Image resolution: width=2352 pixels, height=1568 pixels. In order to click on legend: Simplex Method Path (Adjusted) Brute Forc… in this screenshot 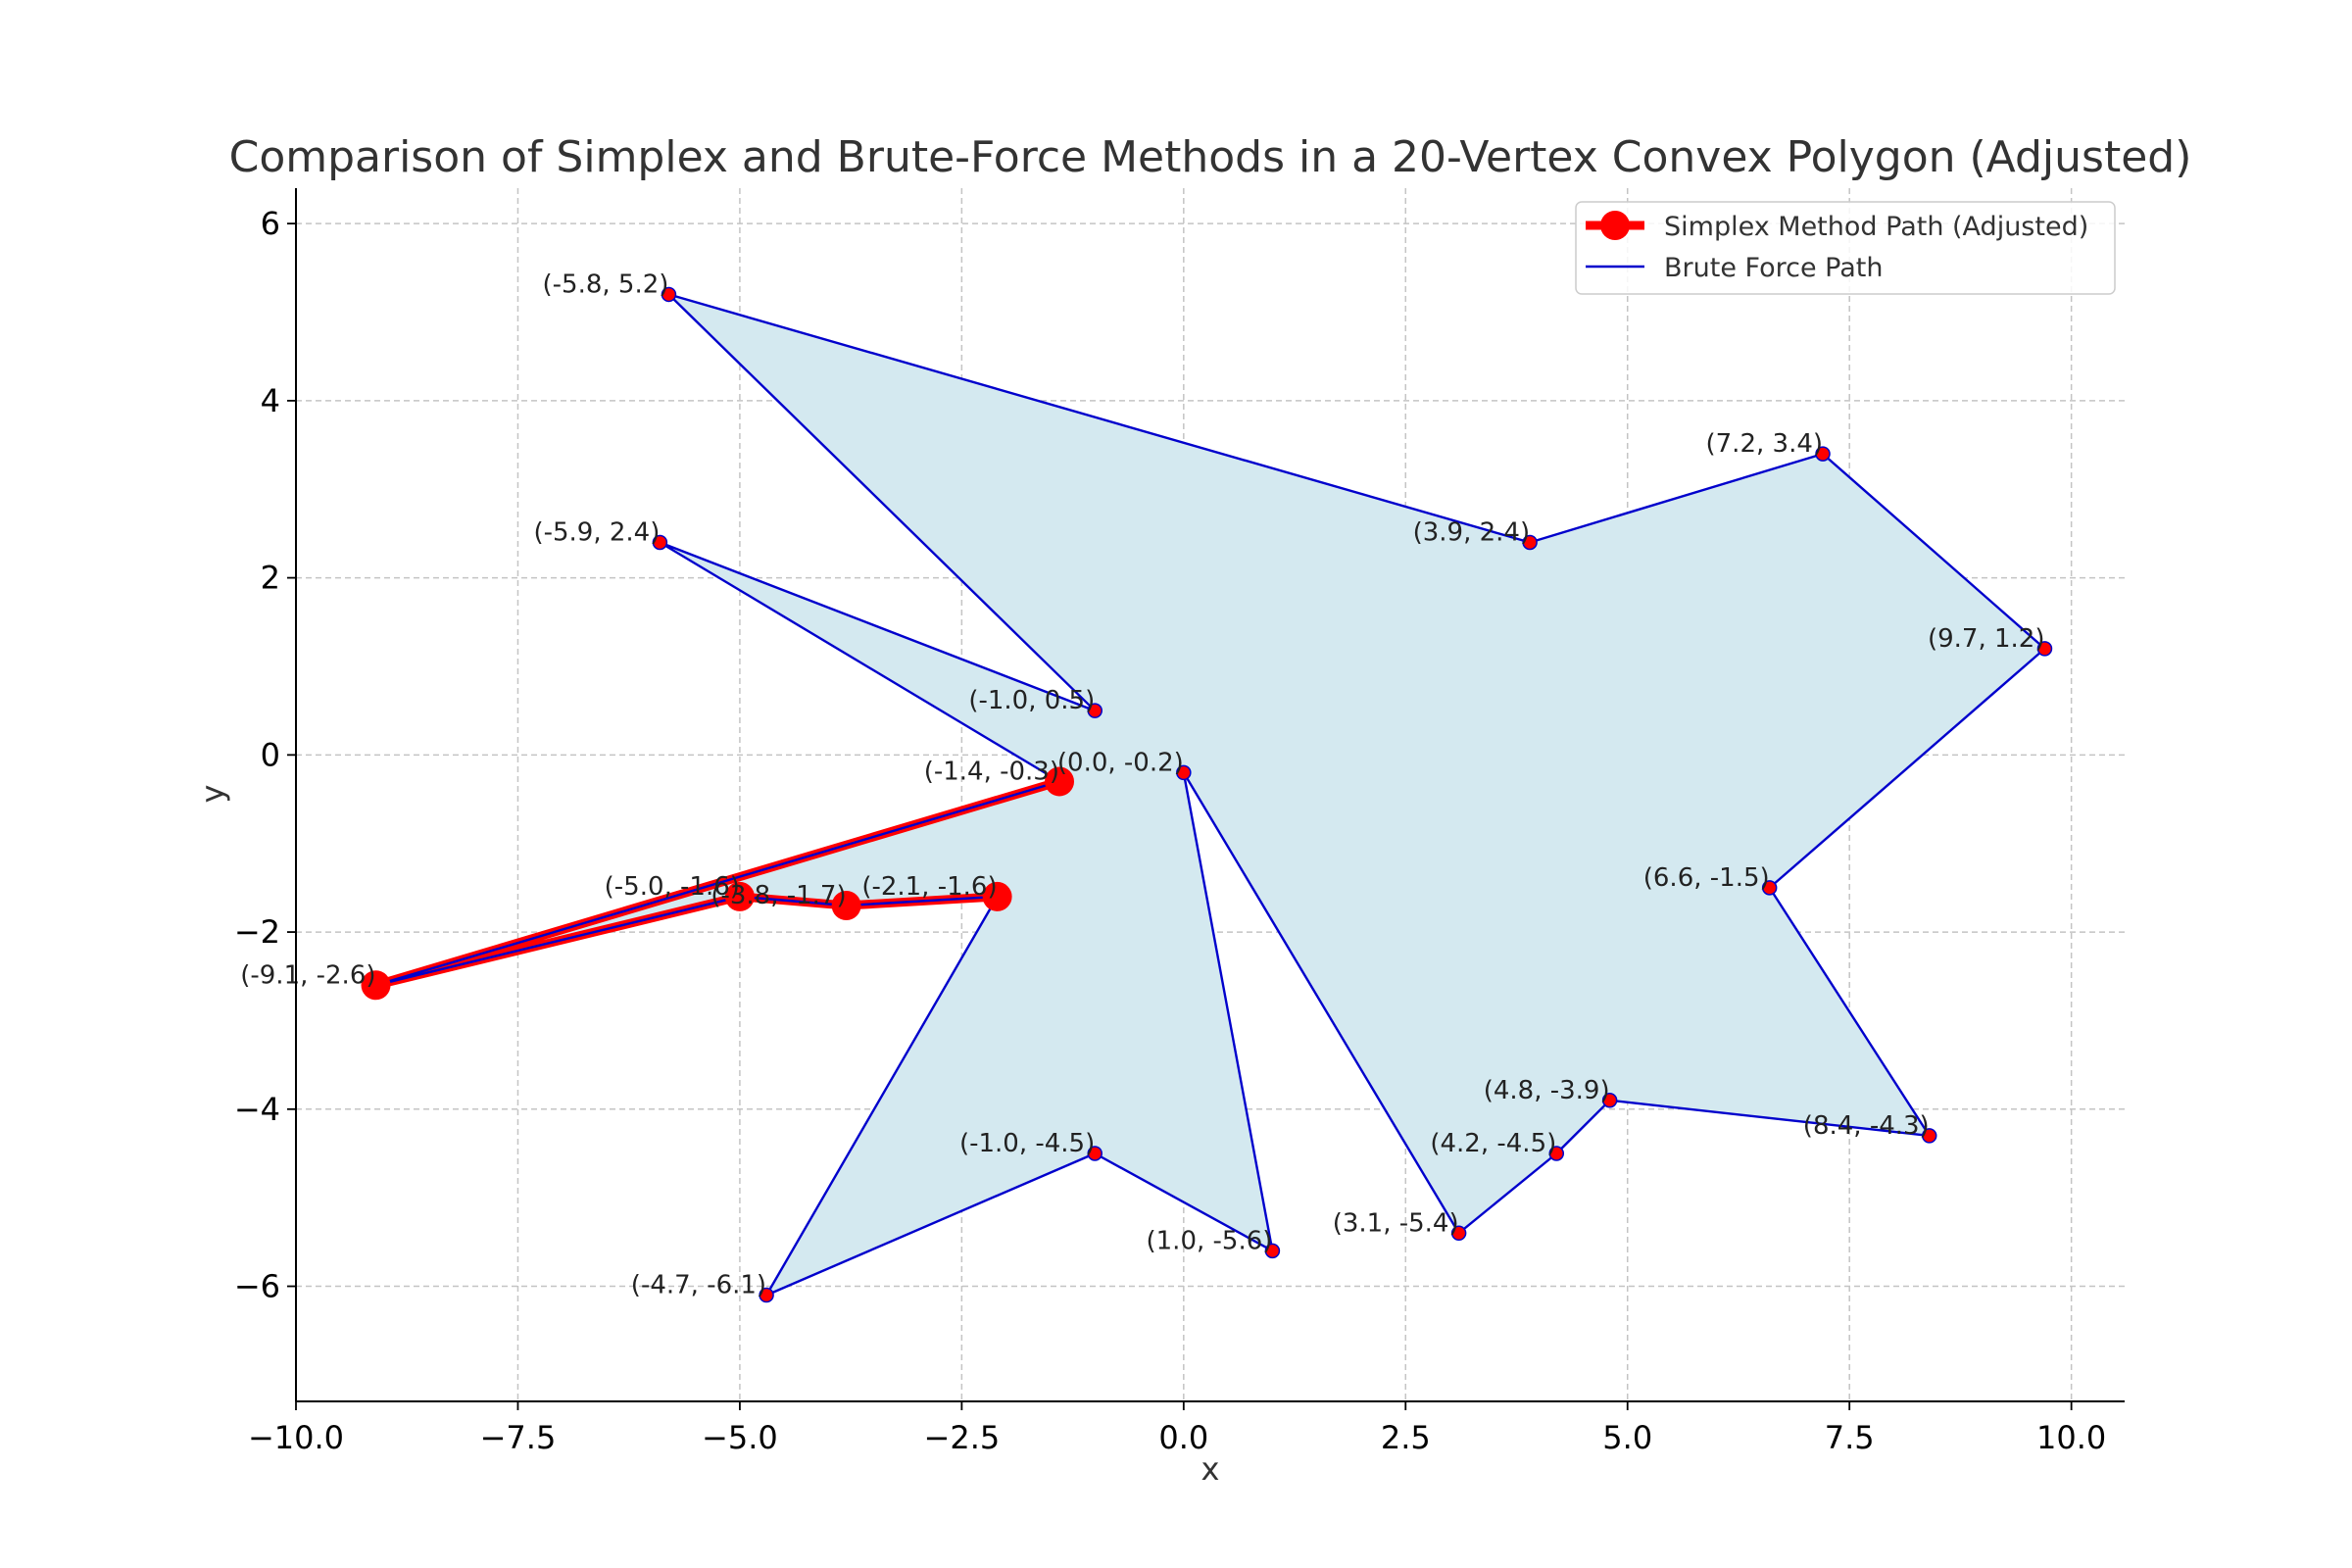, I will do `click(1845, 248)`.